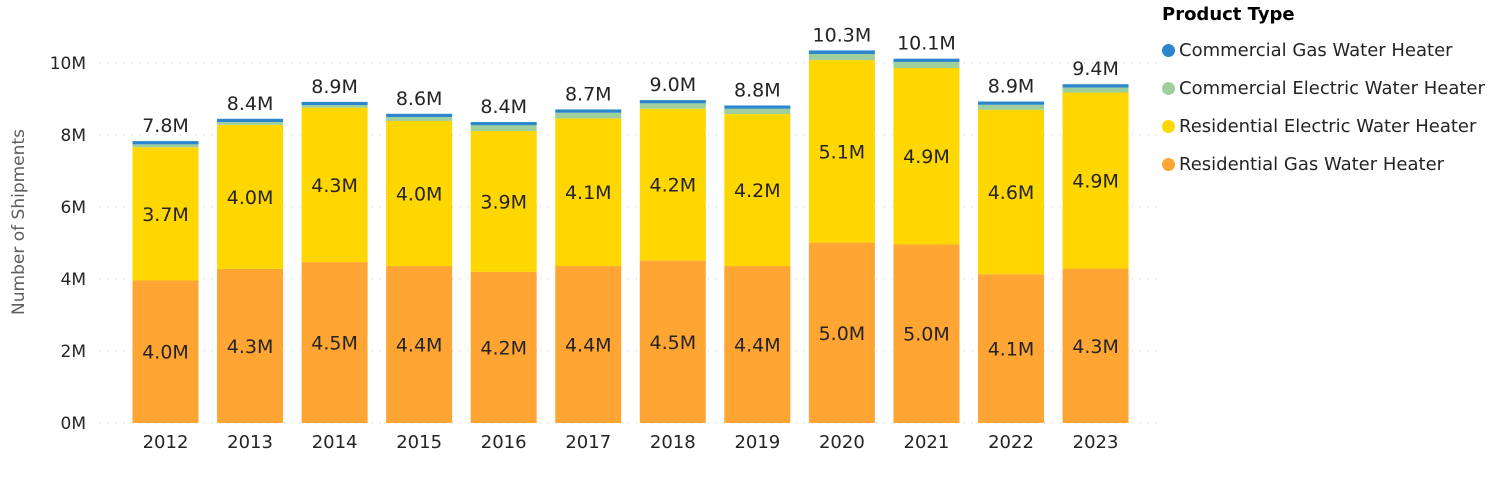 The image size is (1512, 477). I want to click on segment-data-label: 4.3M, so click(334, 186).